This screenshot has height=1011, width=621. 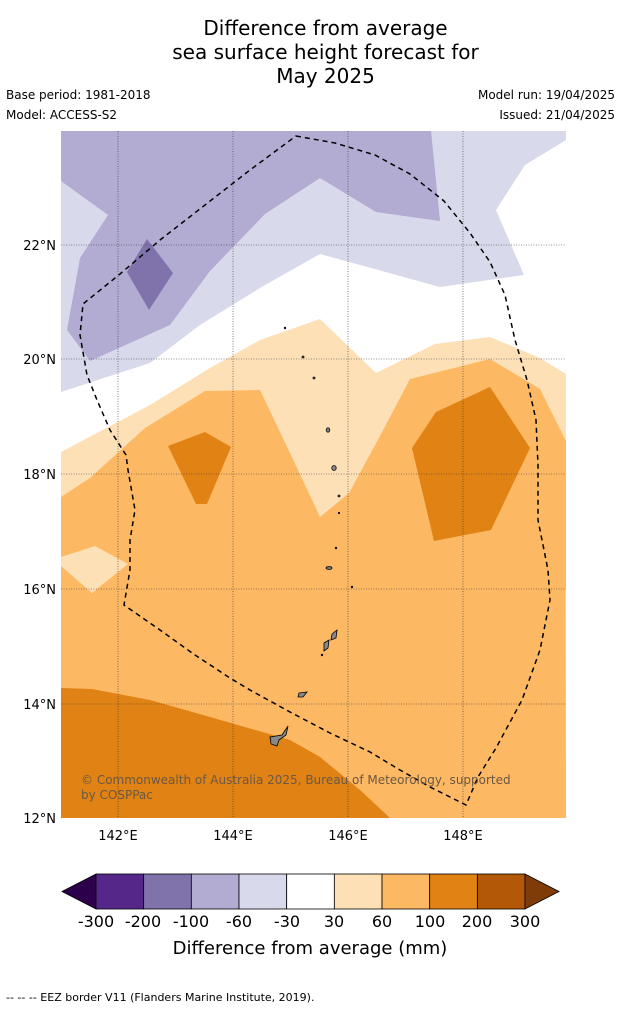 What do you see at coordinates (78, 95) in the screenshot?
I see `base-period-text: Base period: 1981-2018` at bounding box center [78, 95].